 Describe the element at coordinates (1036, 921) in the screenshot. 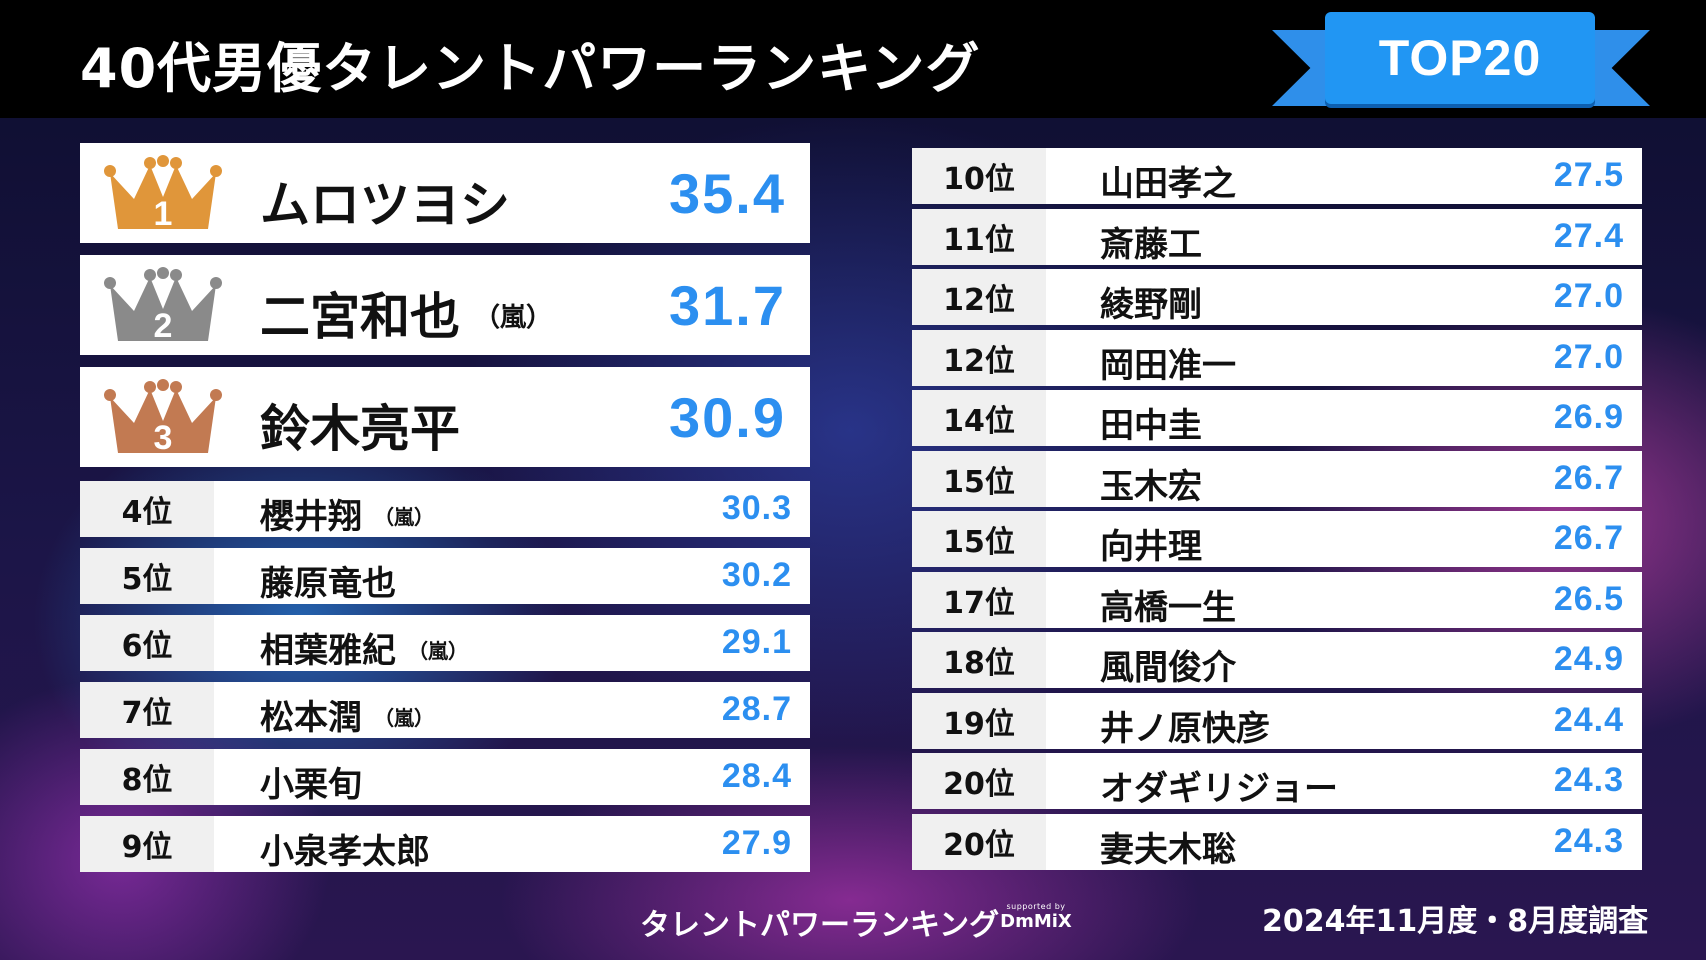

I see `brand-label: DmMiX` at that location.